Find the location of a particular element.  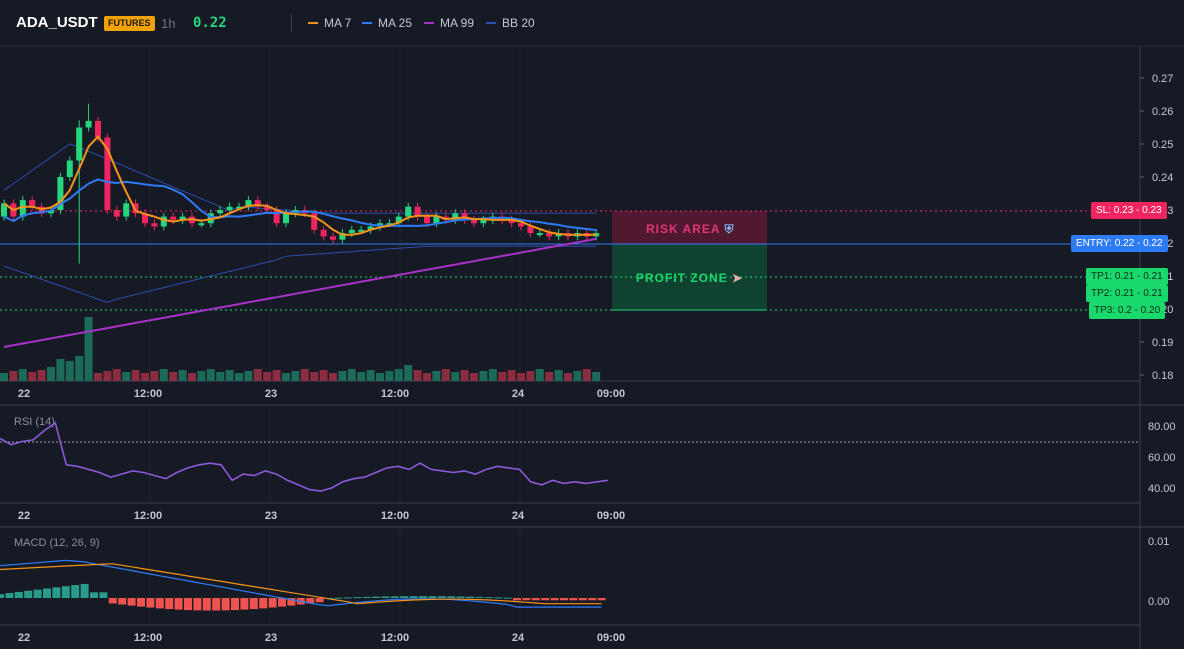

legend-bb20: BB 20 is located at coordinates (510, 23).